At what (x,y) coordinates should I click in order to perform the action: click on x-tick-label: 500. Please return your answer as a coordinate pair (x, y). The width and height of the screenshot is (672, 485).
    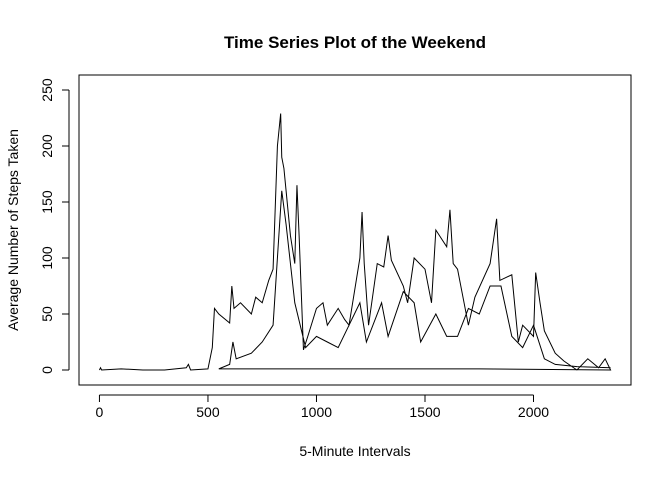
    Looking at the image, I should click on (208, 412).